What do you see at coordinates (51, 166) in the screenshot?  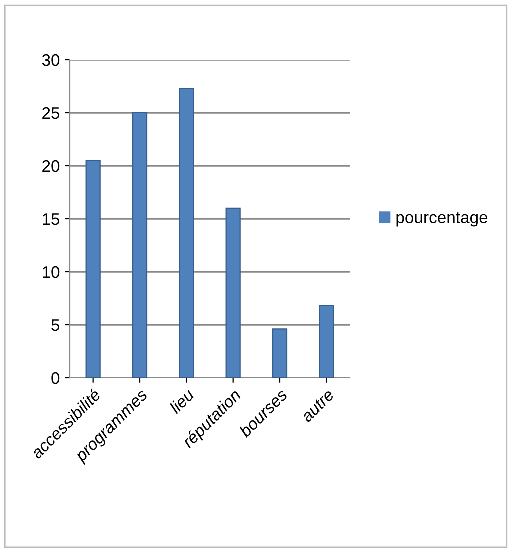 I see `y-tick-label: 20` at bounding box center [51, 166].